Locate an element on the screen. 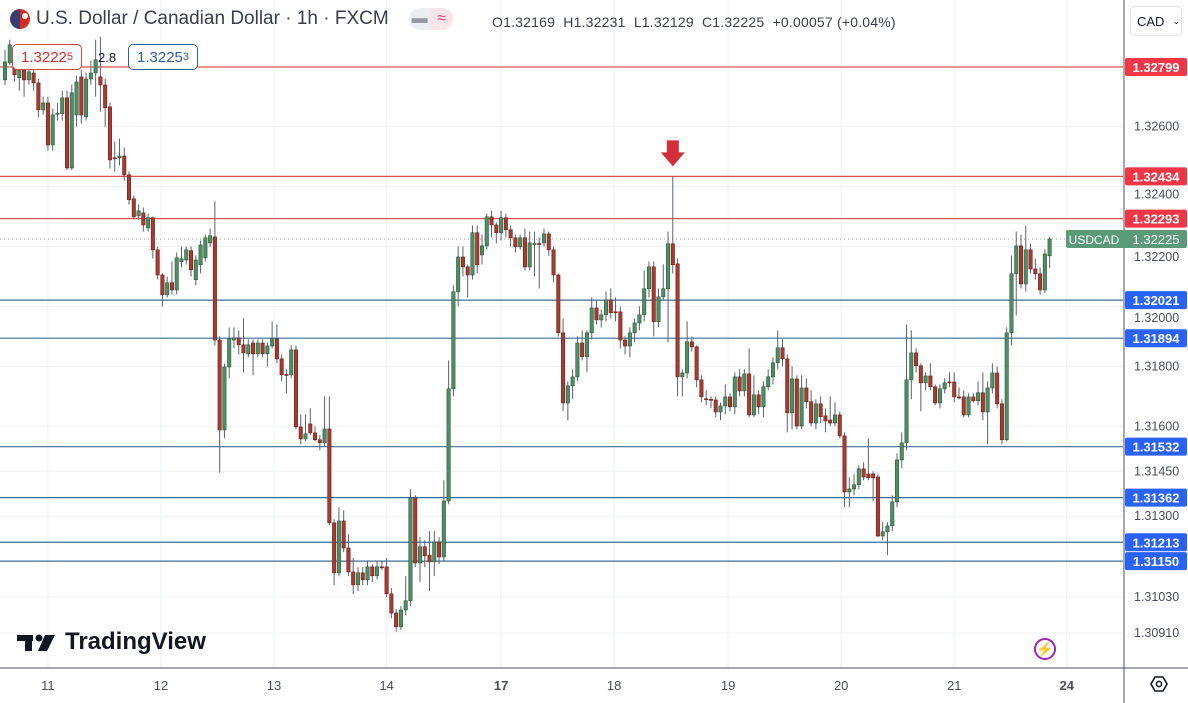  resistance-level-label: 1.32799 is located at coordinates (1156, 67).